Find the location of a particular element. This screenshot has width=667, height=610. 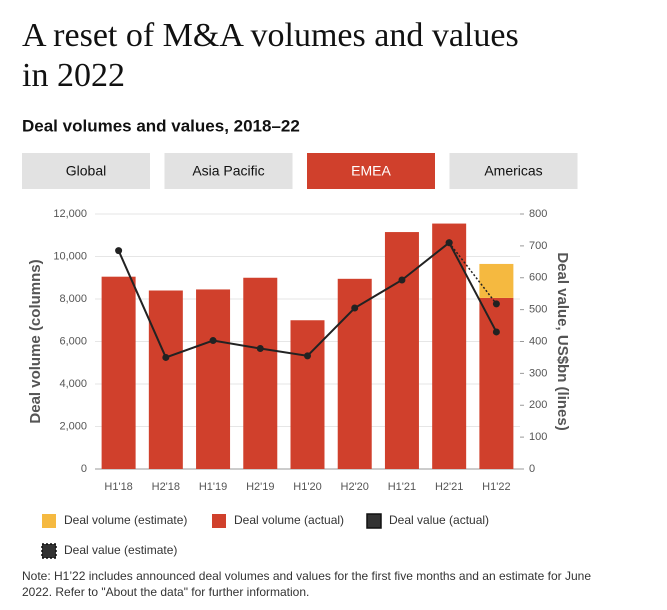

x-tick-label: H1'22 is located at coordinates (496, 487).